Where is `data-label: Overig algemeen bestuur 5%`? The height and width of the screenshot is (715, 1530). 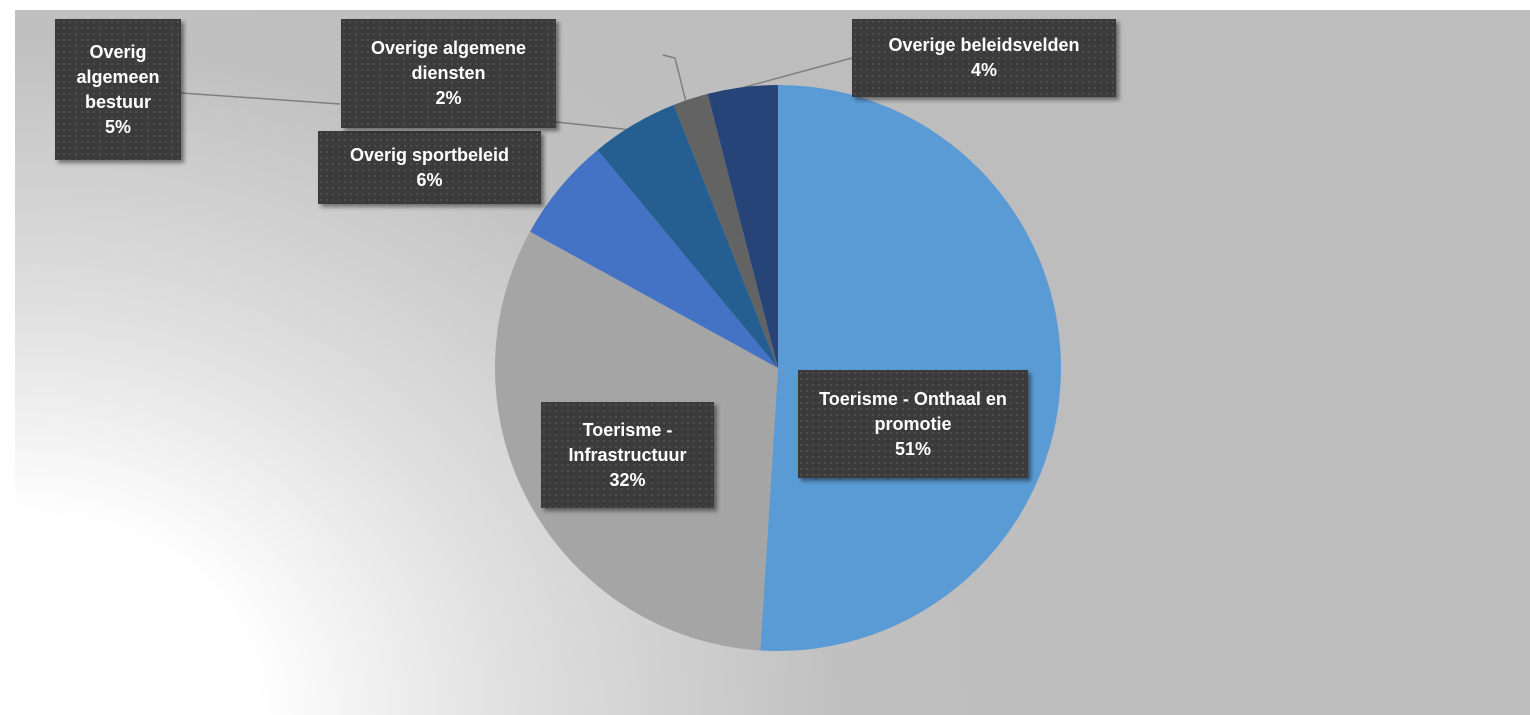 data-label: Overig algemeen bestuur 5% is located at coordinates (118, 89).